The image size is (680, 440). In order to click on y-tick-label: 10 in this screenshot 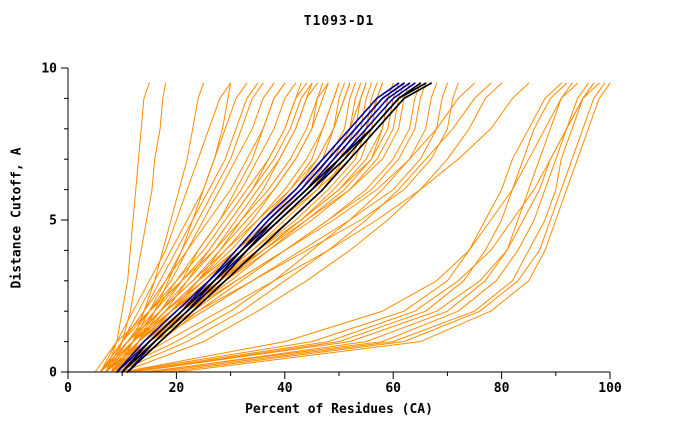, I will do `click(49, 69)`.